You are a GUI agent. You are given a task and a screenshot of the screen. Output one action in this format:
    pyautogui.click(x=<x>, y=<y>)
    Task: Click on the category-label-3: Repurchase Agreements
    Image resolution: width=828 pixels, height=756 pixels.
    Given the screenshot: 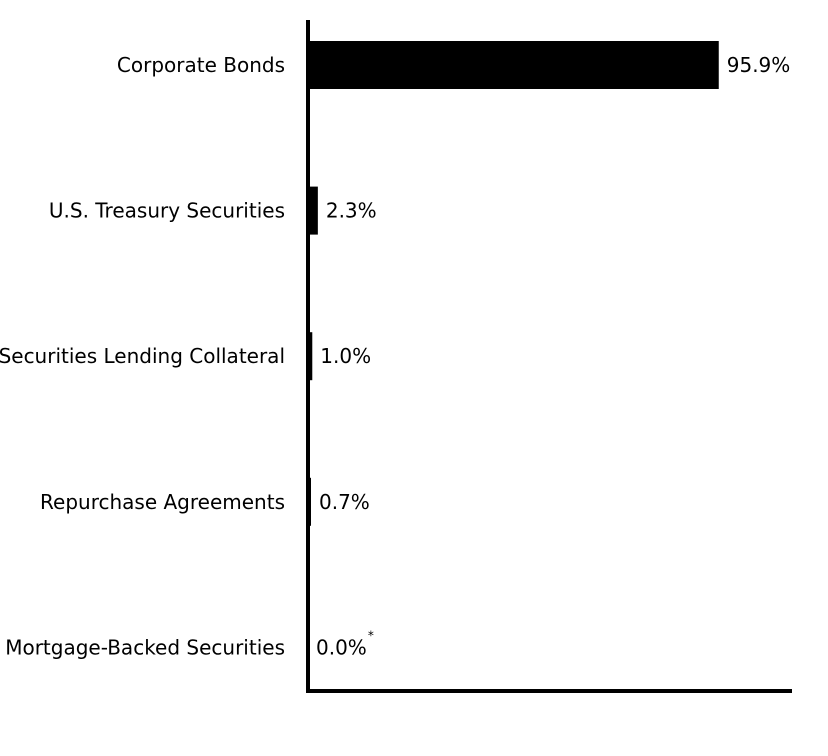 What is the action you would take?
    pyautogui.click(x=162, y=502)
    